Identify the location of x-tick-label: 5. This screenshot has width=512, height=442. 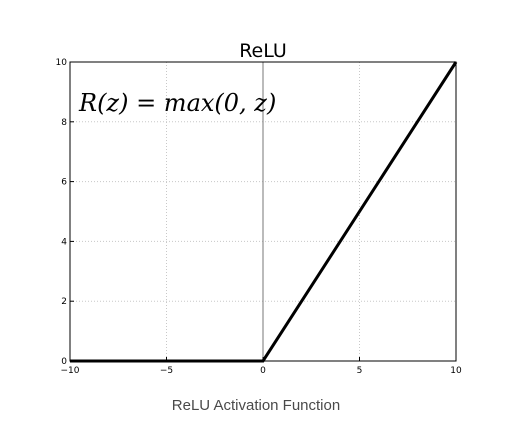
(360, 371).